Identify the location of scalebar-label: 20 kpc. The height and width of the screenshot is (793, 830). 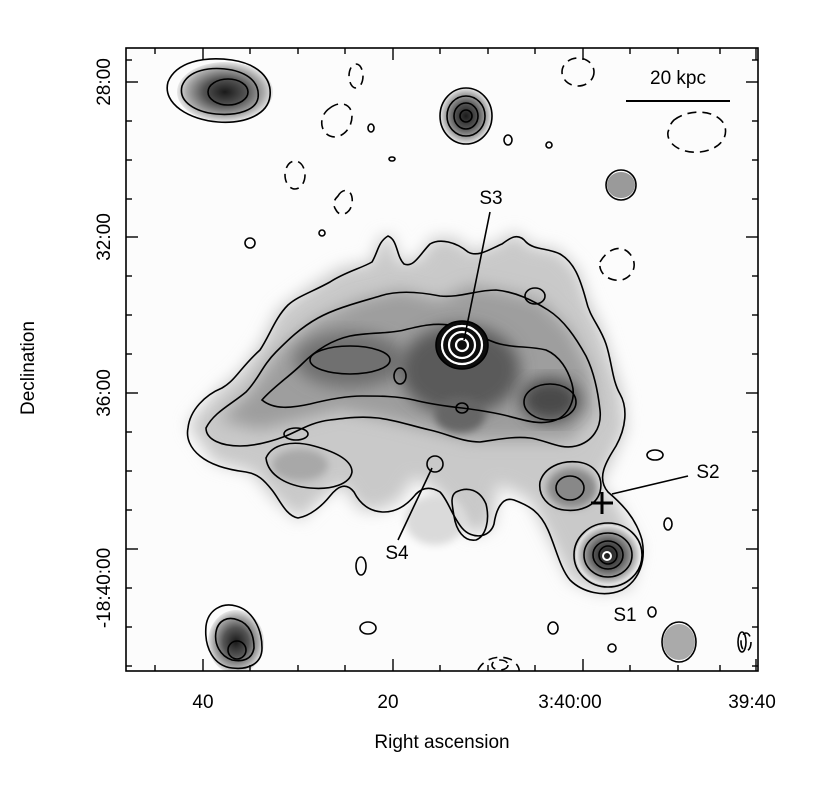
(678, 78).